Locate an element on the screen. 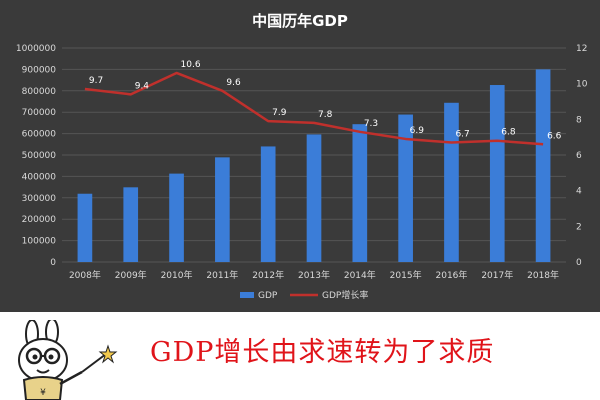  growth-rate-line is located at coordinates (314, 108).